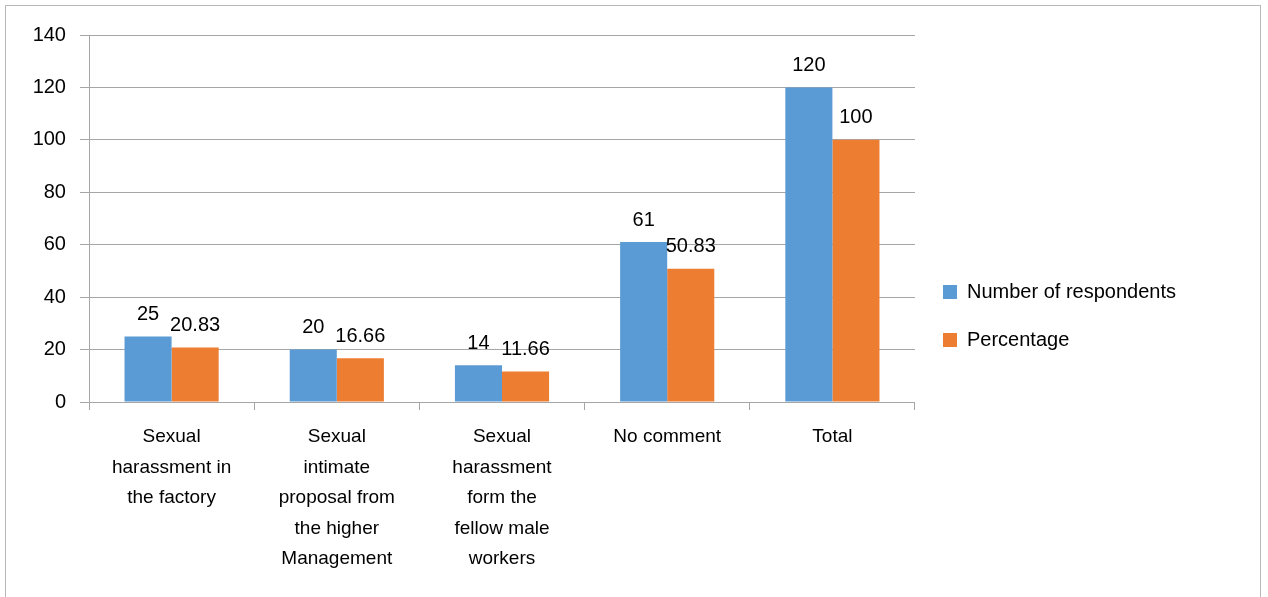  I want to click on data-label: 20.83, so click(195, 323).